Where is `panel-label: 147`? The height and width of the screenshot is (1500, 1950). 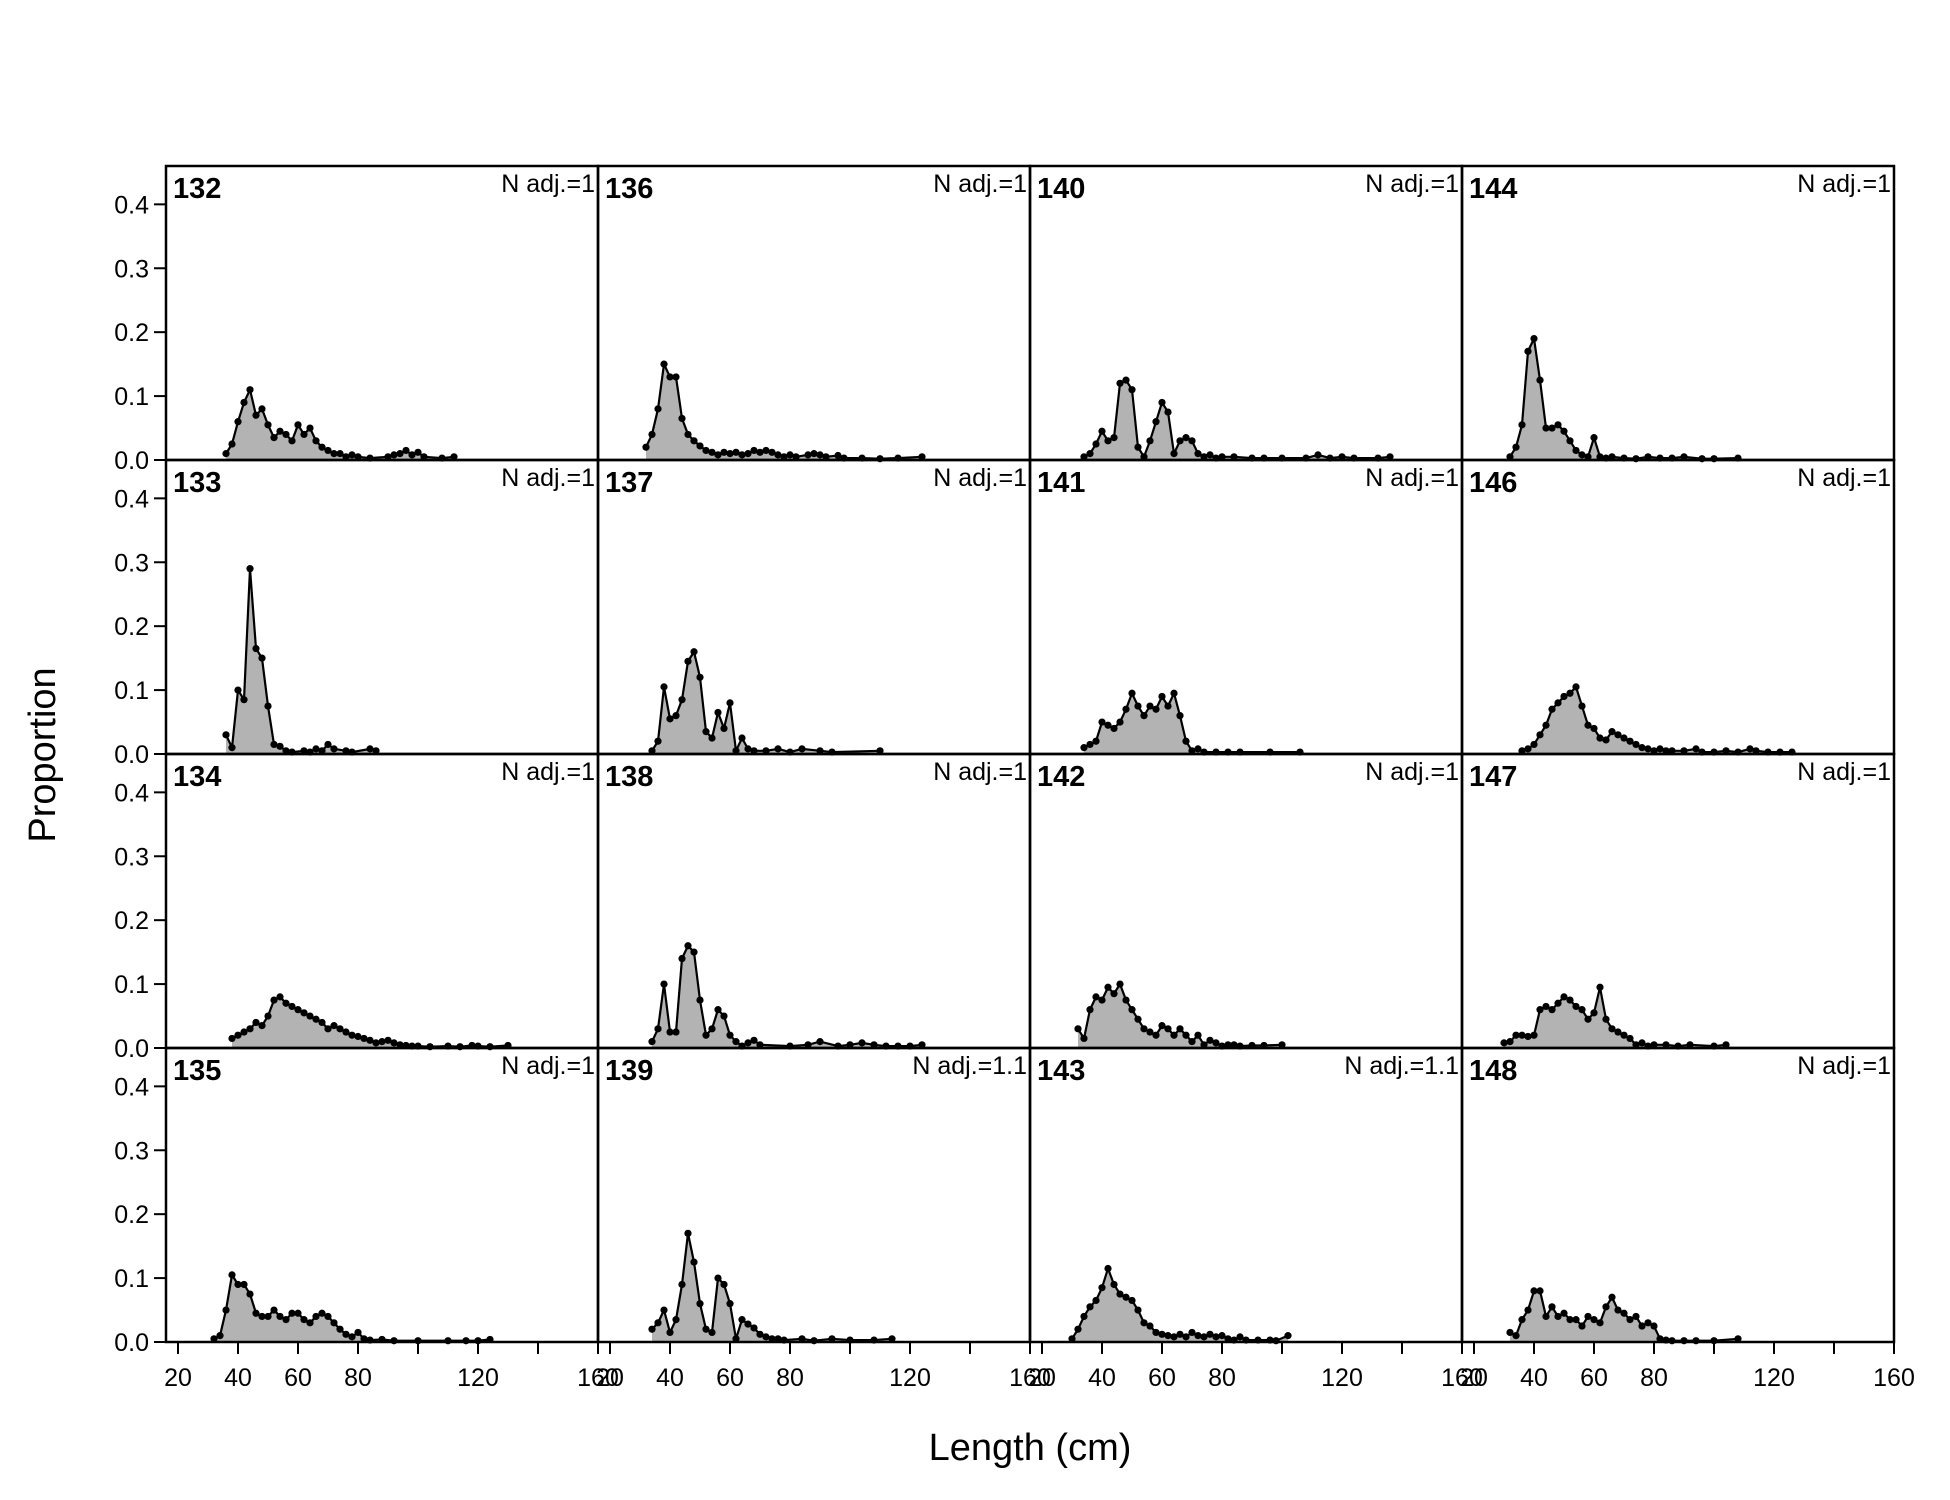 panel-label: 147 is located at coordinates (1493, 777).